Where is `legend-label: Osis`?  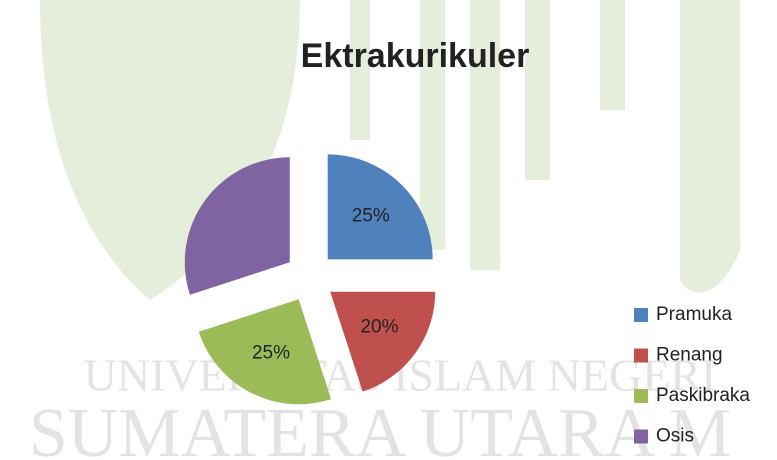 legend-label: Osis is located at coordinates (675, 436).